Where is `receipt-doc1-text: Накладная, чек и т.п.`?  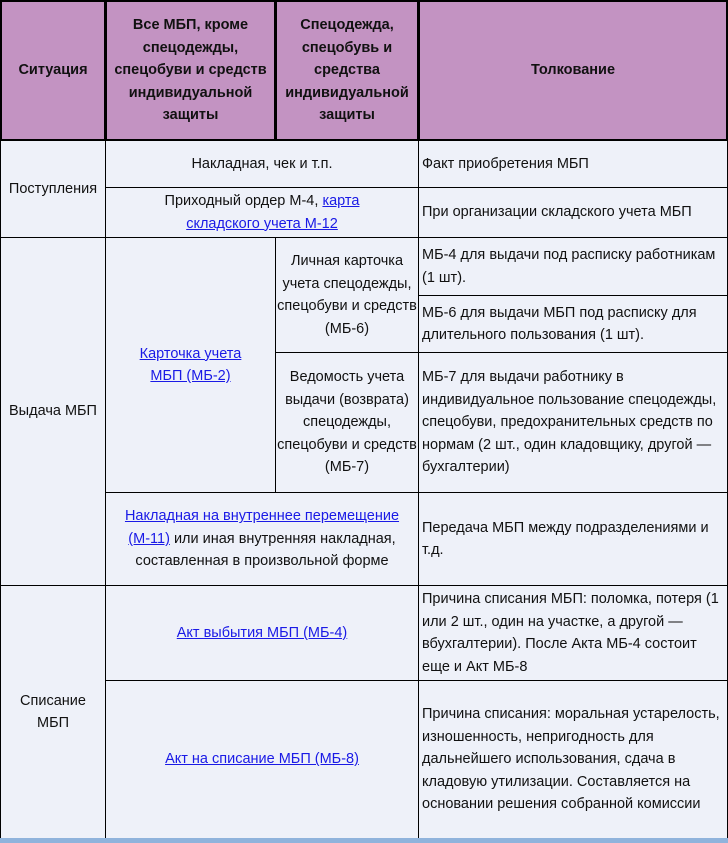 receipt-doc1-text: Накладная, чек и т.п. is located at coordinates (262, 163).